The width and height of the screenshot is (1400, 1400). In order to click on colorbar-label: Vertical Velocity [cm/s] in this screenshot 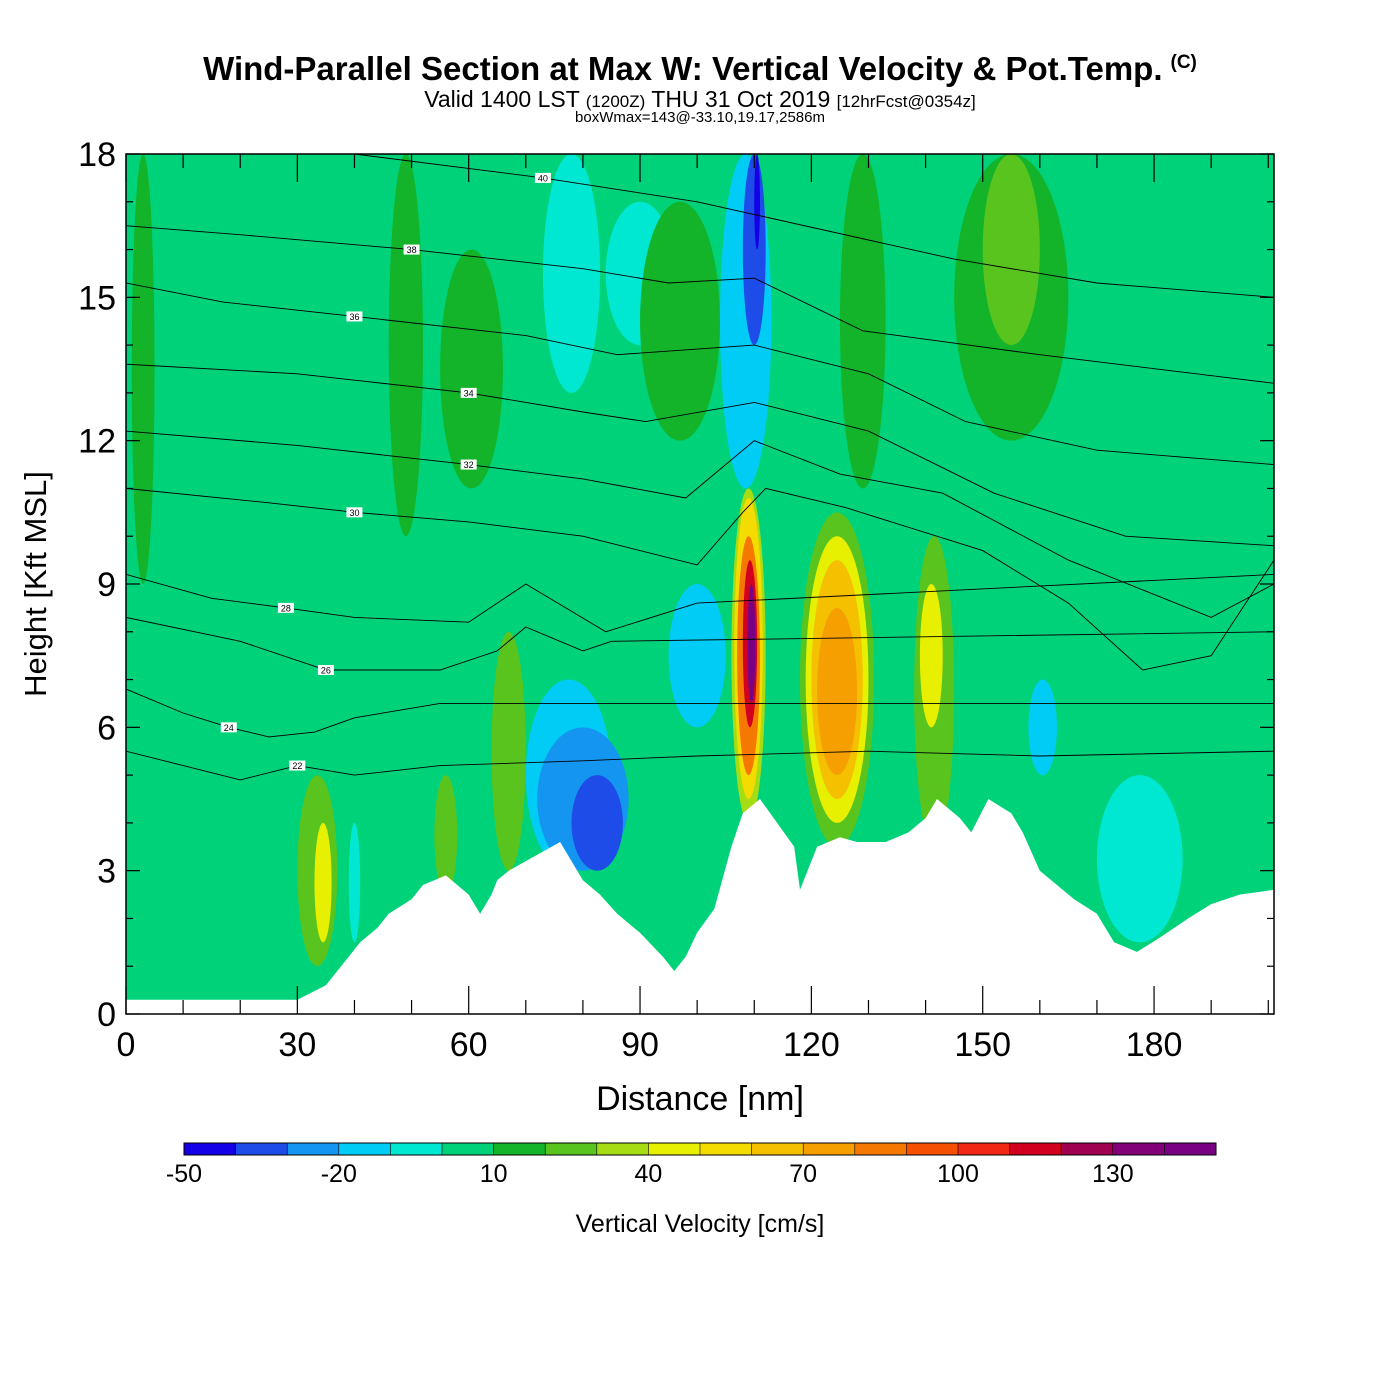, I will do `click(700, 1224)`.